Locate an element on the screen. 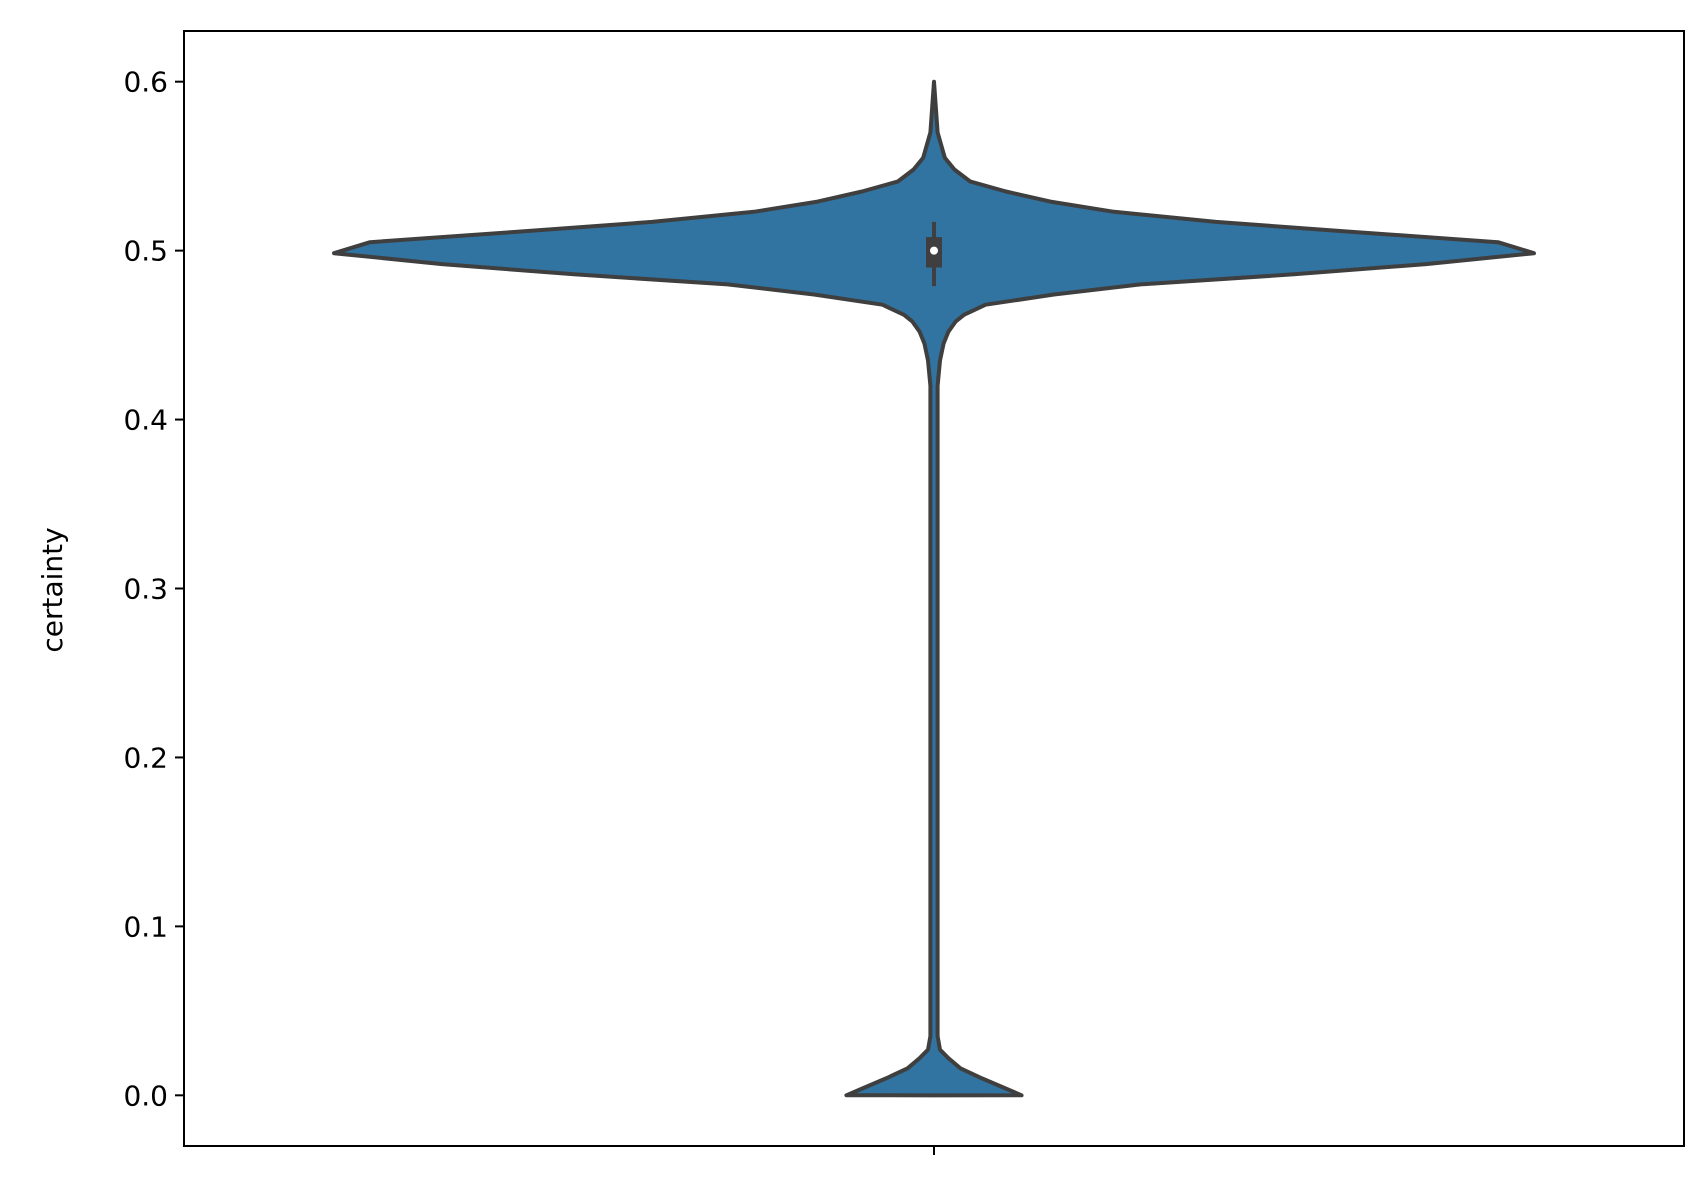 The image size is (1700, 1183). y-axis-label: certainty is located at coordinates (52, 589).